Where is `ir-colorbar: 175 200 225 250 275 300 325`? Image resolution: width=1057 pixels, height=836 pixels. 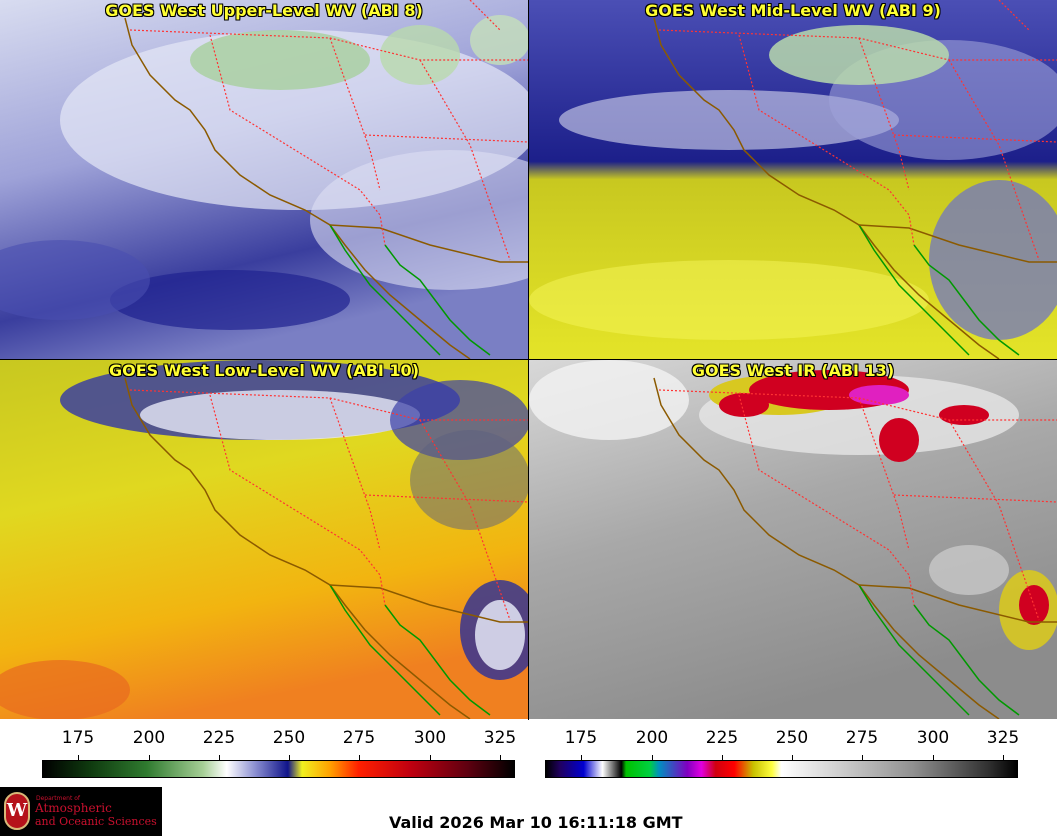
ir-colorbar: 175 200 225 250 275 300 325 is located at coordinates (782, 754).